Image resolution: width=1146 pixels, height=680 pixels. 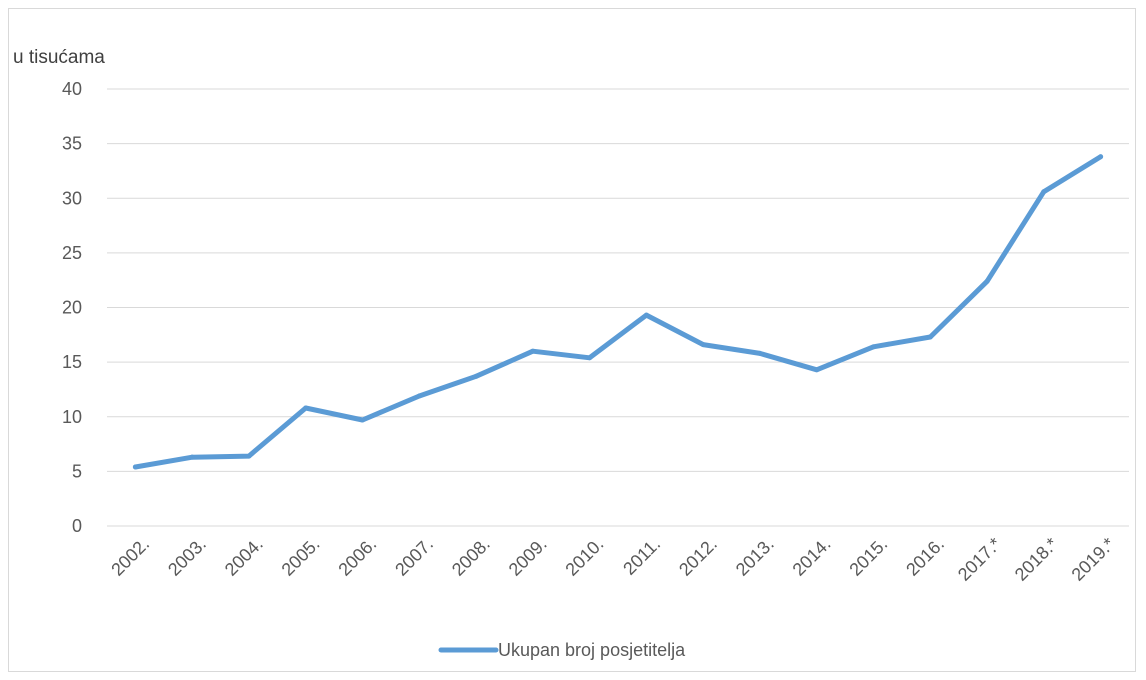 What do you see at coordinates (698, 557) in the screenshot?
I see `x-tick-label: 2012.` at bounding box center [698, 557].